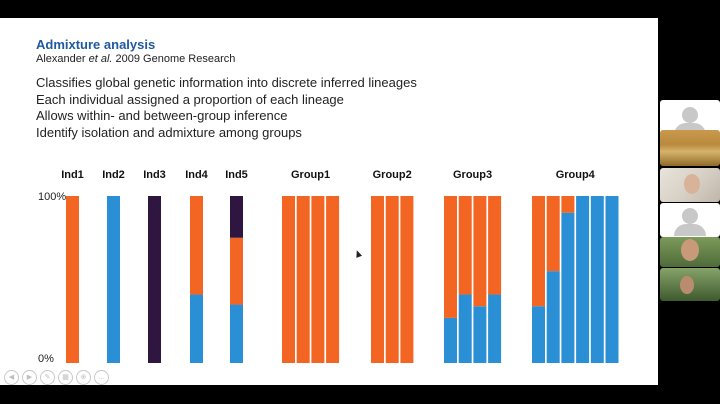 This screenshot has height=404, width=720. Describe the element at coordinates (236, 333) in the screenshot. I see `bar-ind5-1-blue` at that location.